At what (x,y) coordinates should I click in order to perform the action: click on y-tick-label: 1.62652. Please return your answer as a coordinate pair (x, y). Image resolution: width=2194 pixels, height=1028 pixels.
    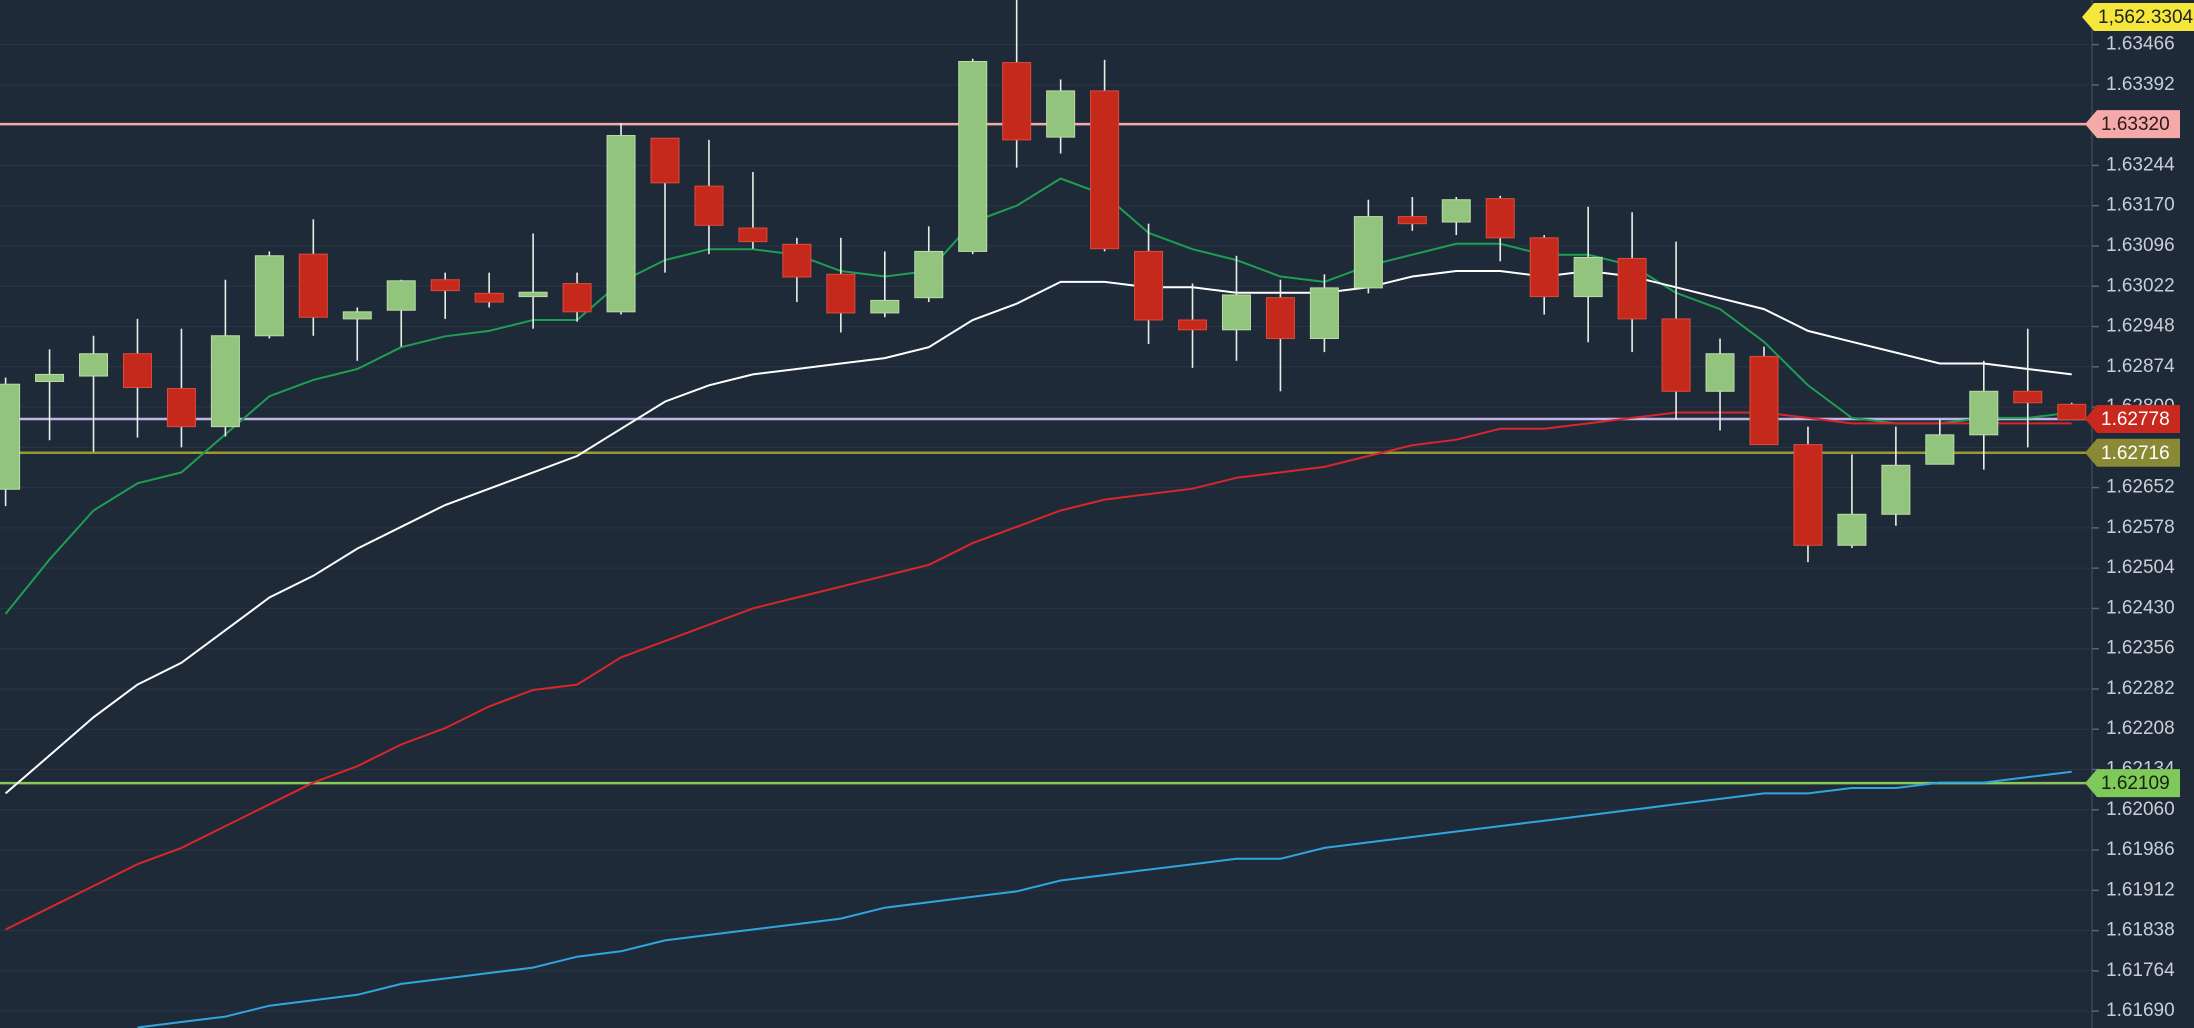
    Looking at the image, I should click on (2140, 487).